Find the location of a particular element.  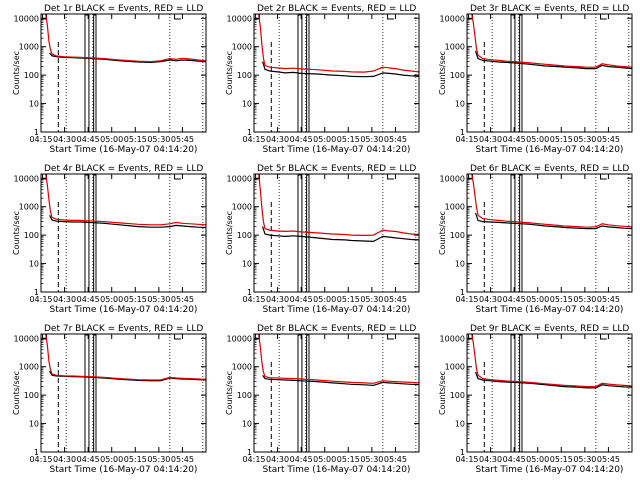

panel-title: Det 8r BLACK = Events, RED = LLD is located at coordinates (336, 329).